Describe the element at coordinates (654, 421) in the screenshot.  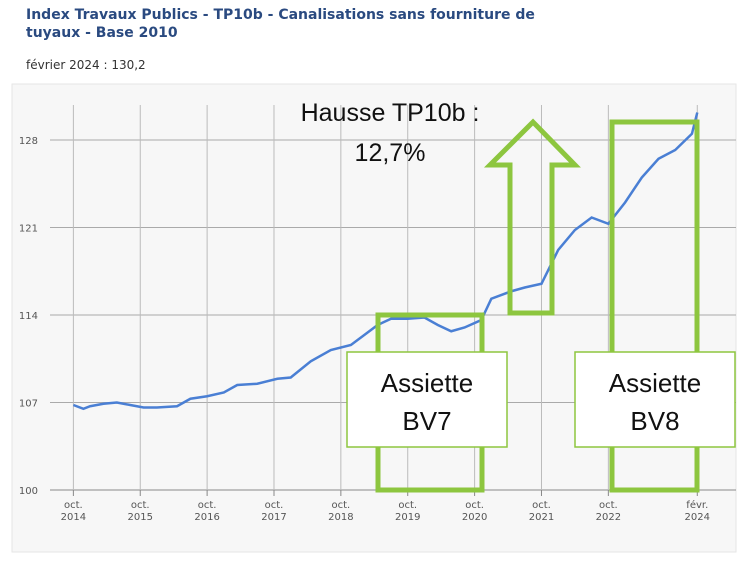
I see `bv8-label: BV8` at that location.